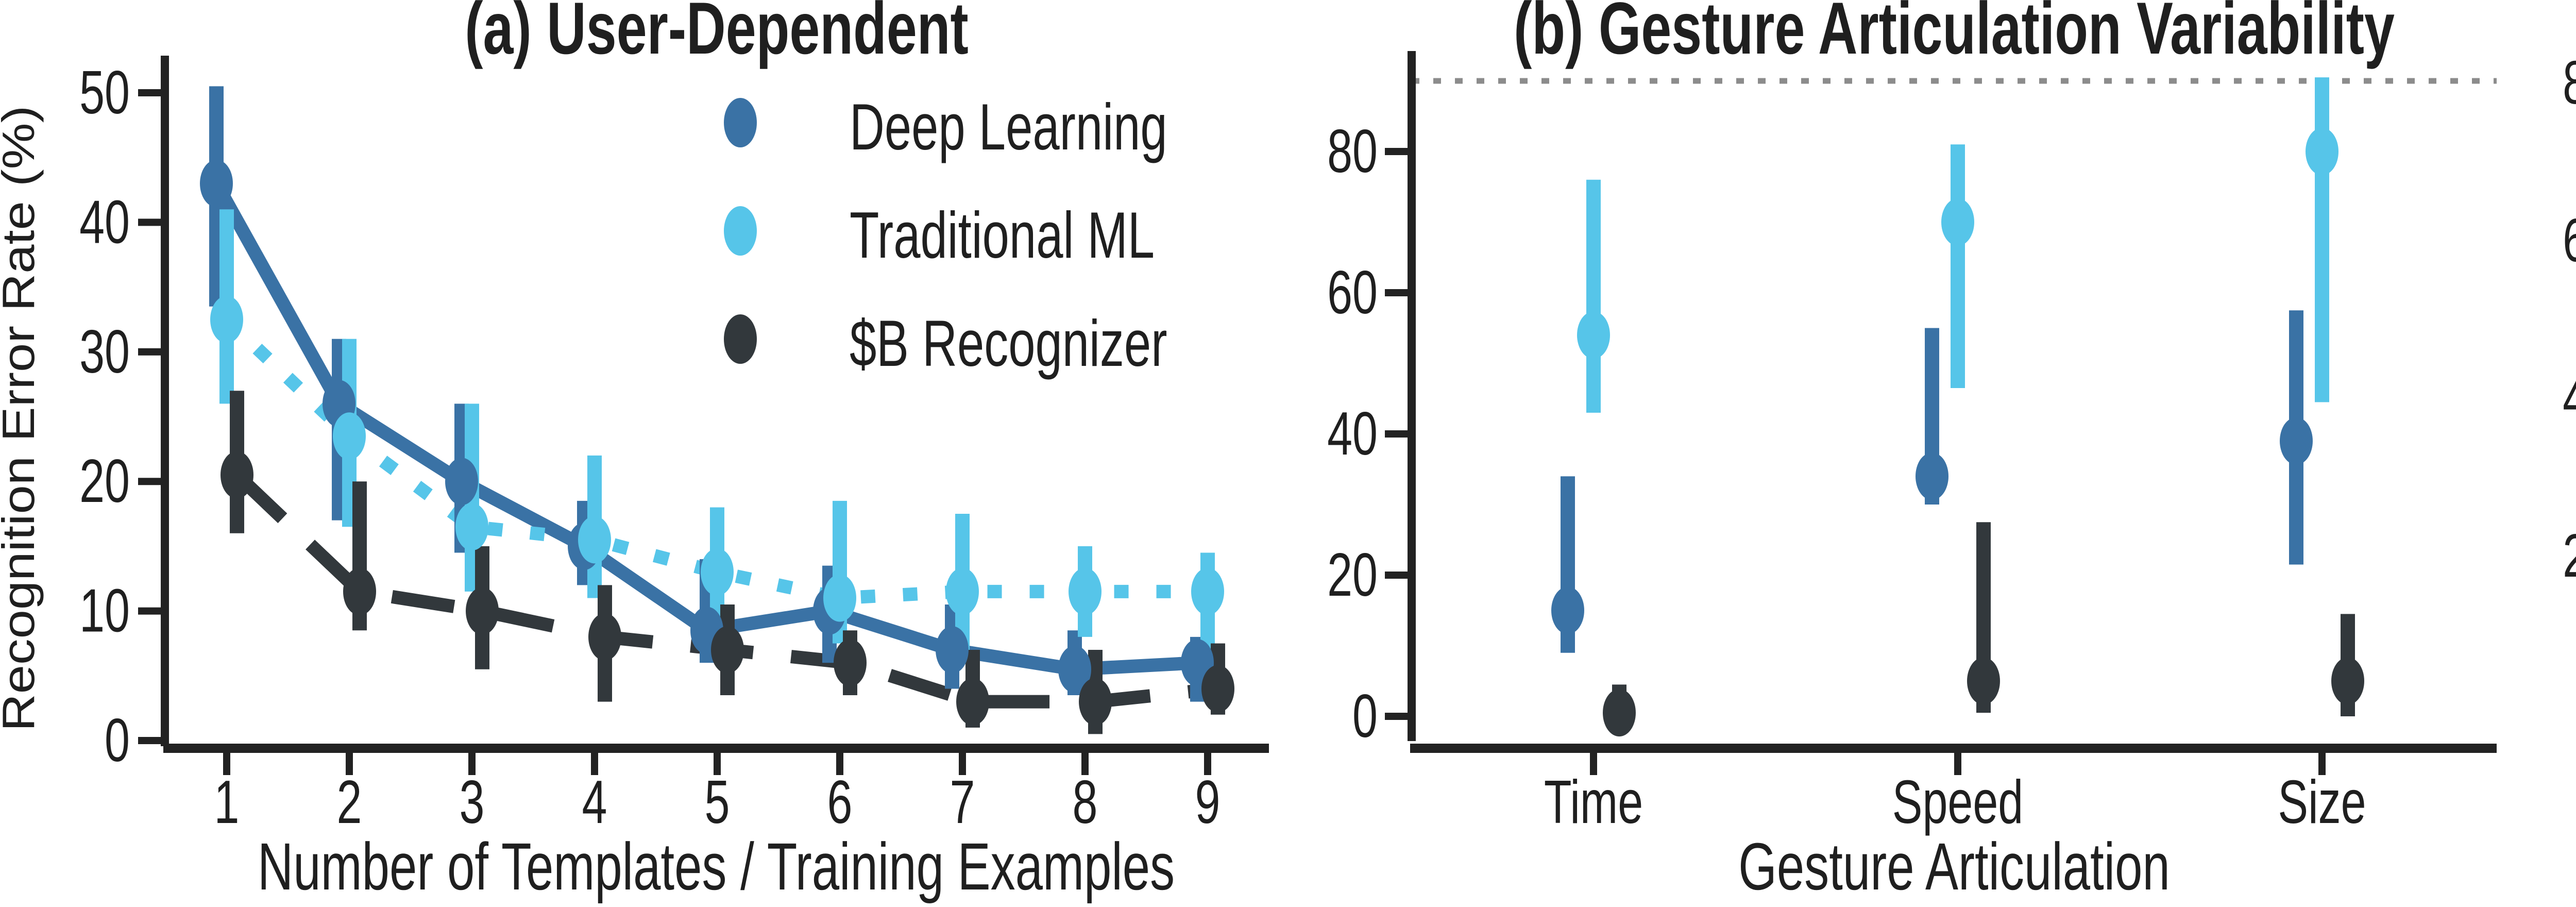  What do you see at coordinates (1365, 716) in the screenshot?
I see `panel-b-y-tick-label: 0` at bounding box center [1365, 716].